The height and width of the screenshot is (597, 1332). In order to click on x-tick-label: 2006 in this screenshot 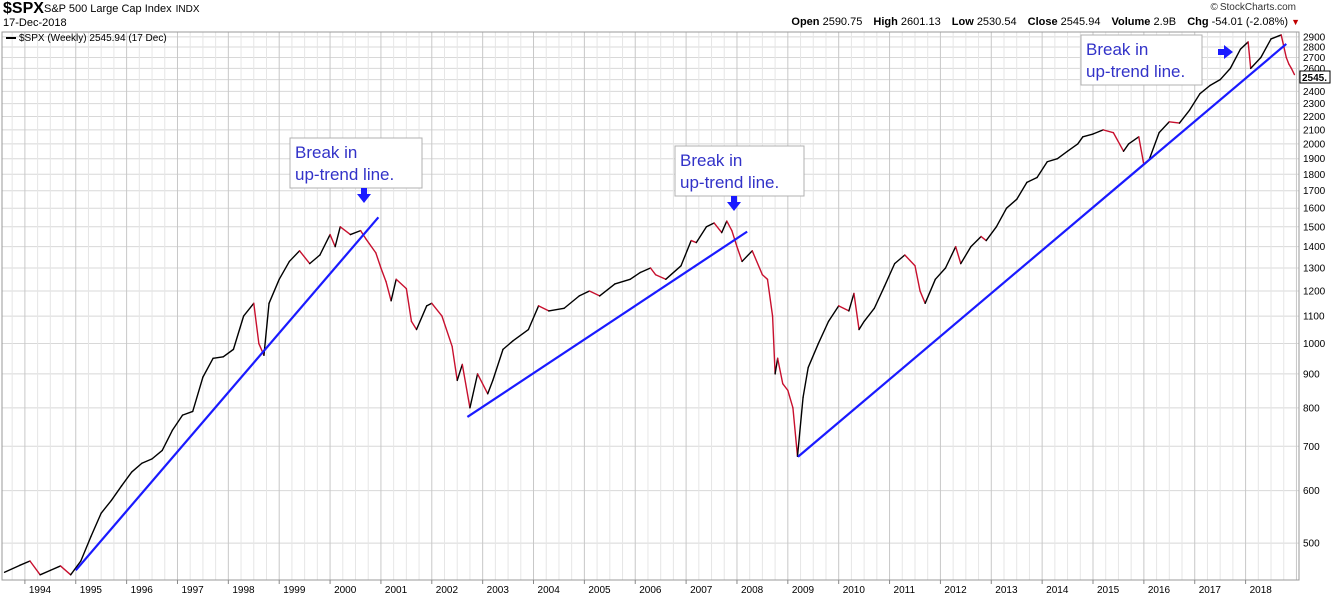, I will do `click(650, 590)`.